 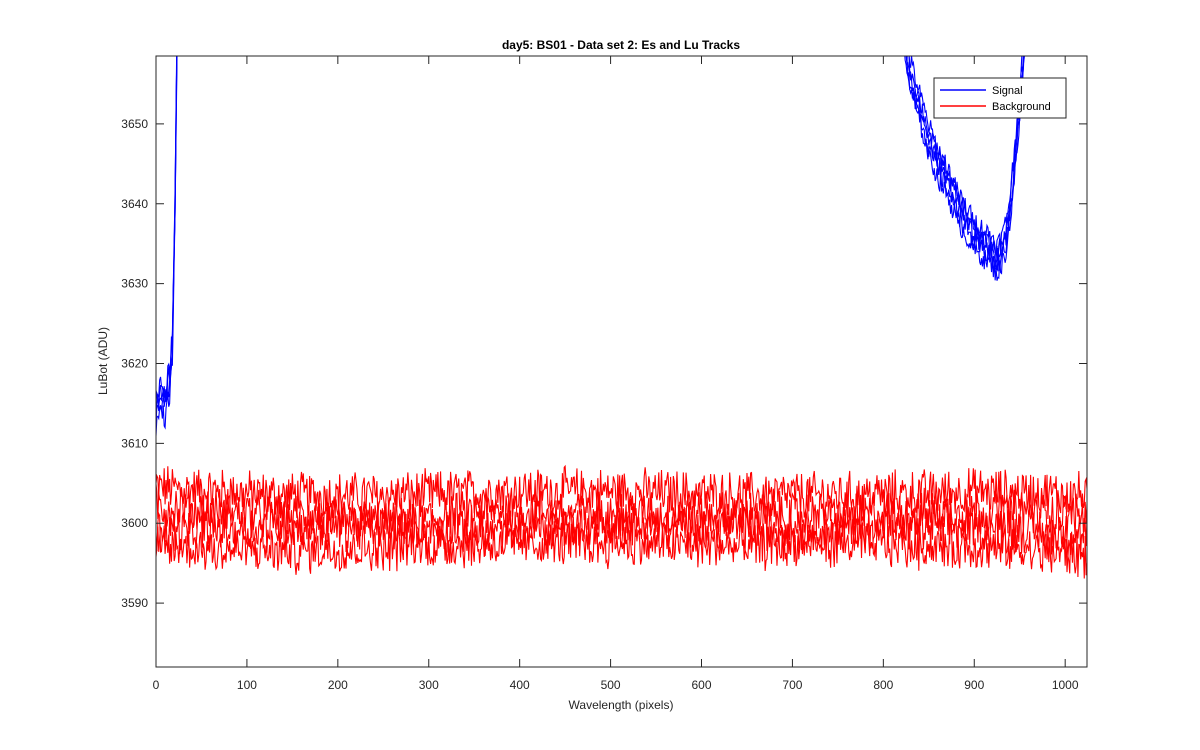 I want to click on y-tick-label-0: 3590, so click(x=134, y=603).